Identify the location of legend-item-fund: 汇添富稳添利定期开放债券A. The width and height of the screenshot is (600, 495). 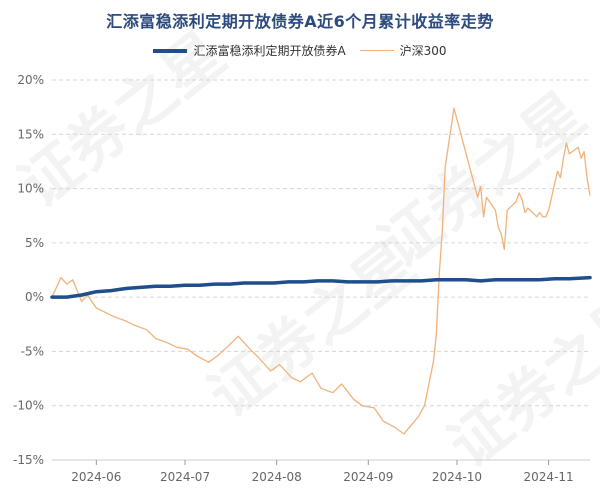
(249, 50).